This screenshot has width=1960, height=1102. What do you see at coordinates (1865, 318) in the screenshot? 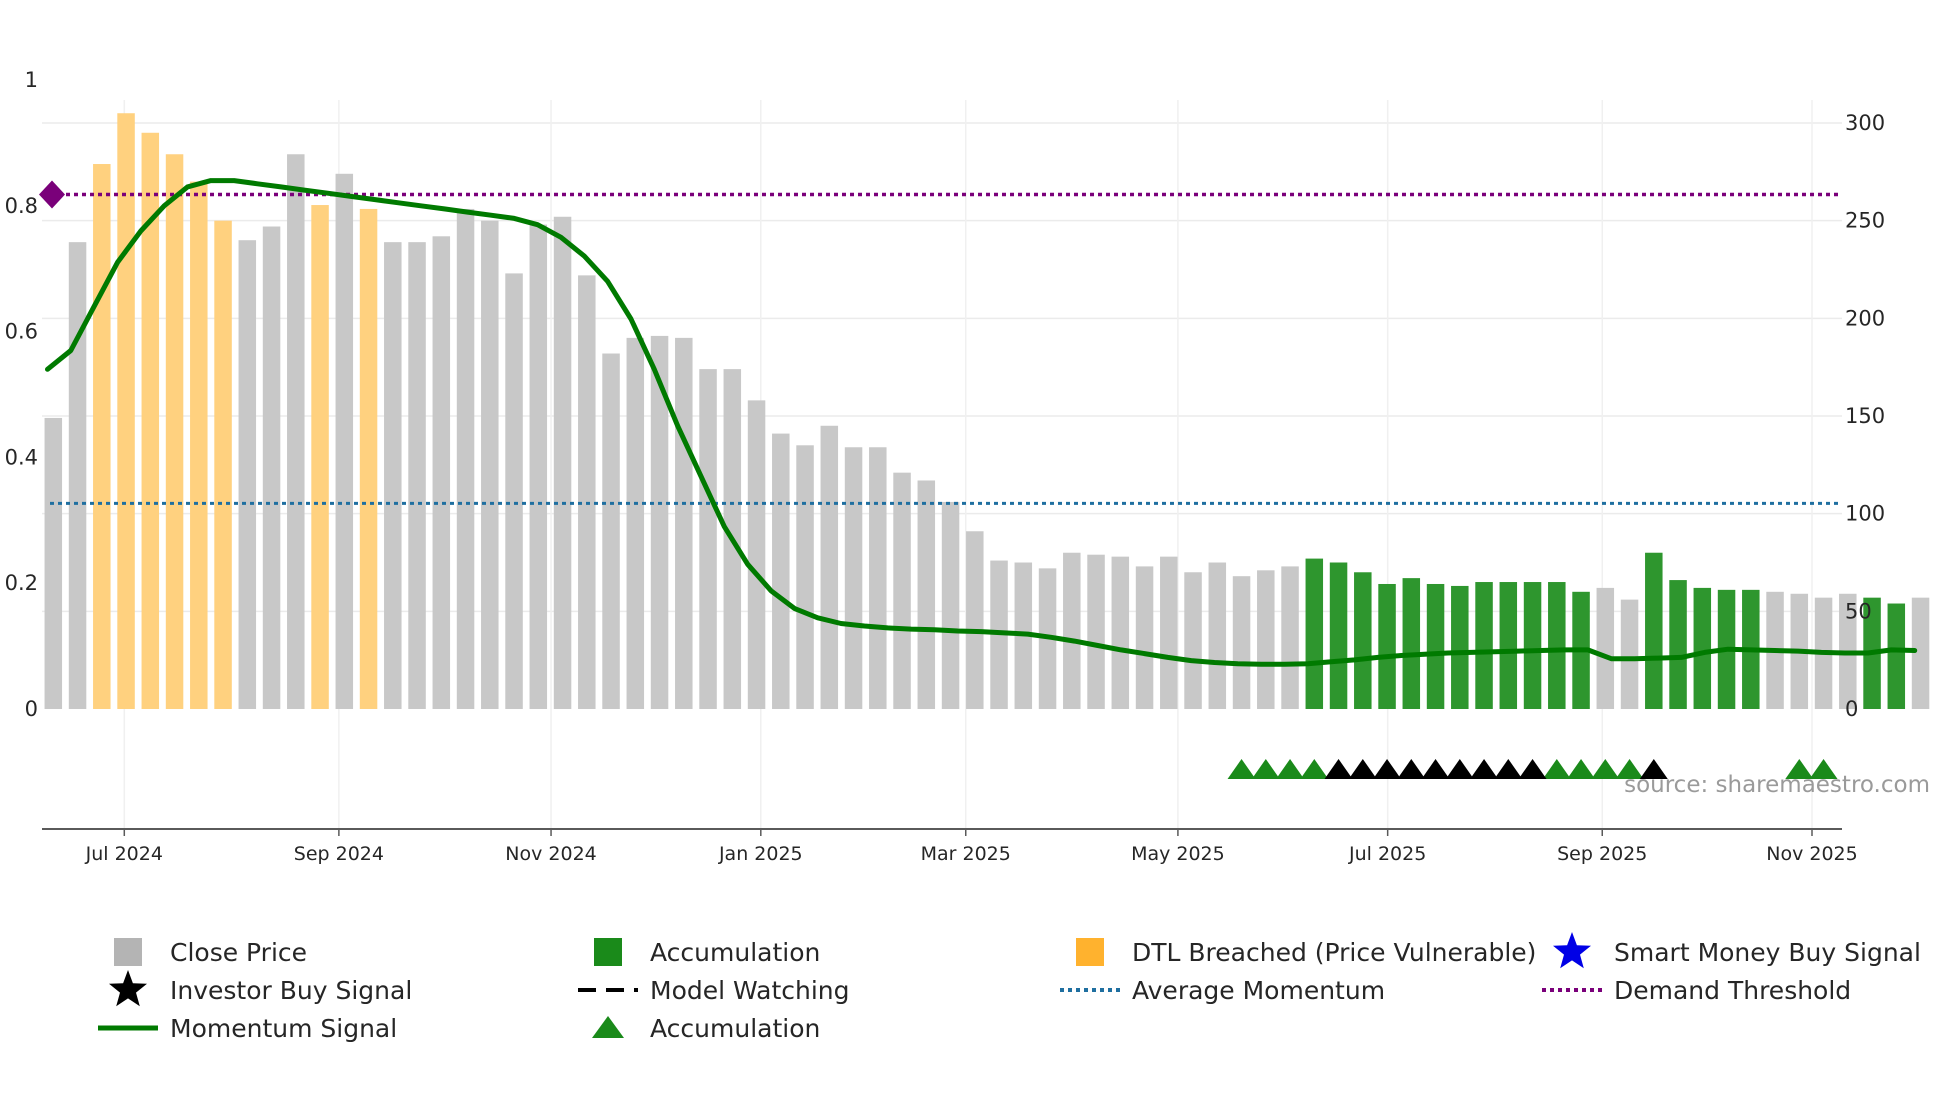
I see `right-tick-label: 200` at bounding box center [1865, 318].